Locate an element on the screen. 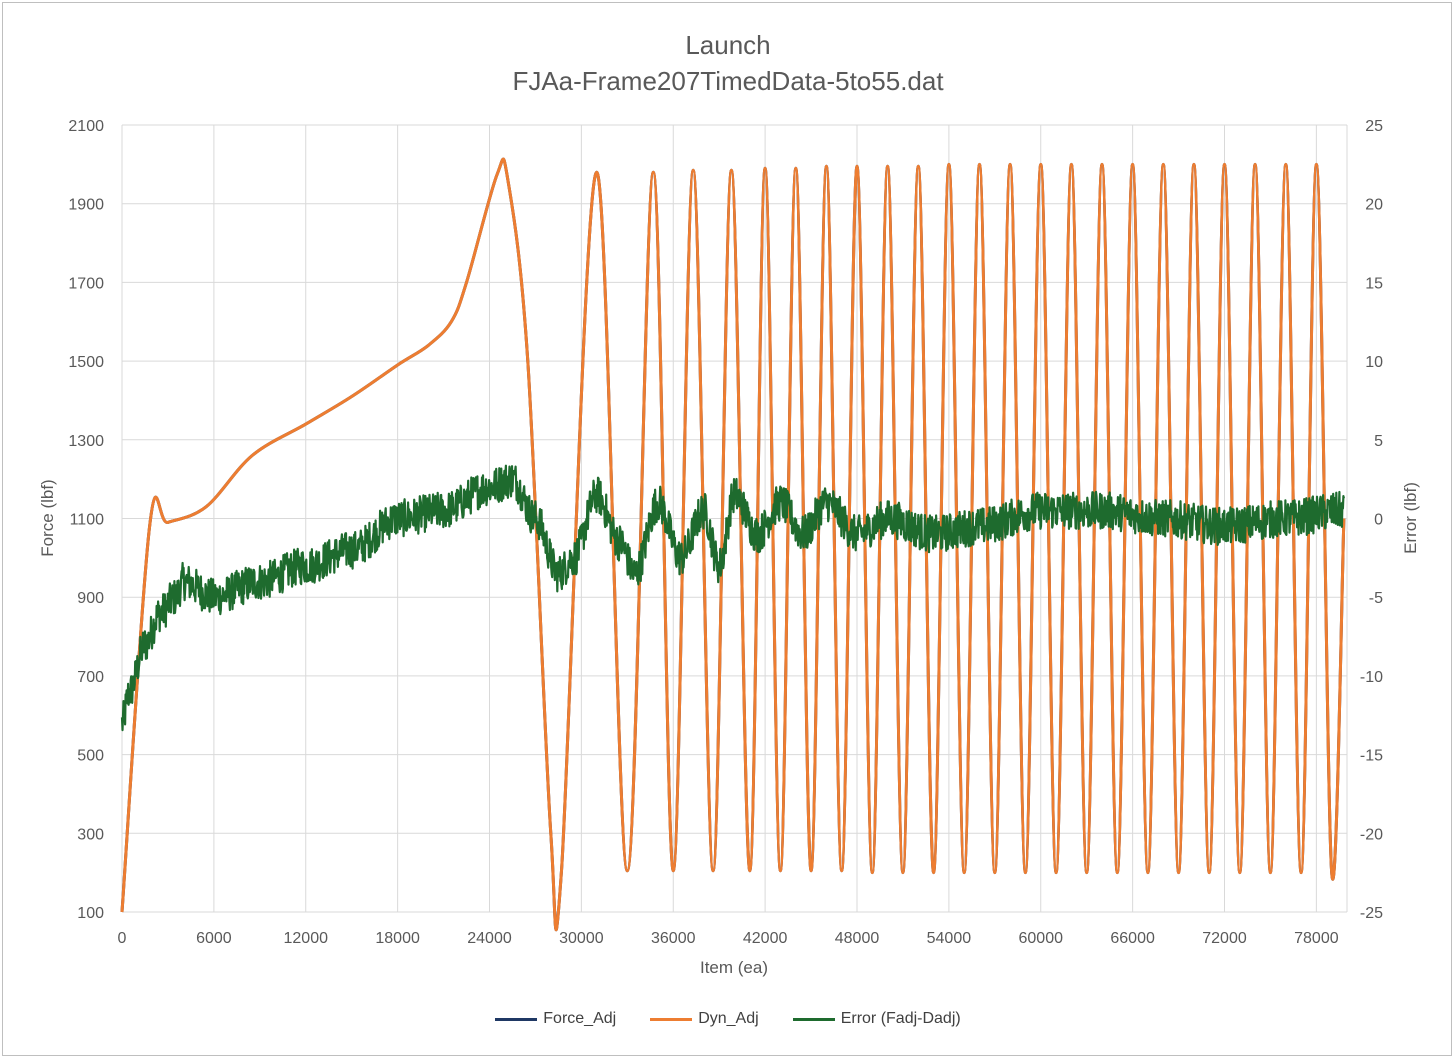 The width and height of the screenshot is (1456, 1061). x-tick-label: 0 is located at coordinates (122, 938).